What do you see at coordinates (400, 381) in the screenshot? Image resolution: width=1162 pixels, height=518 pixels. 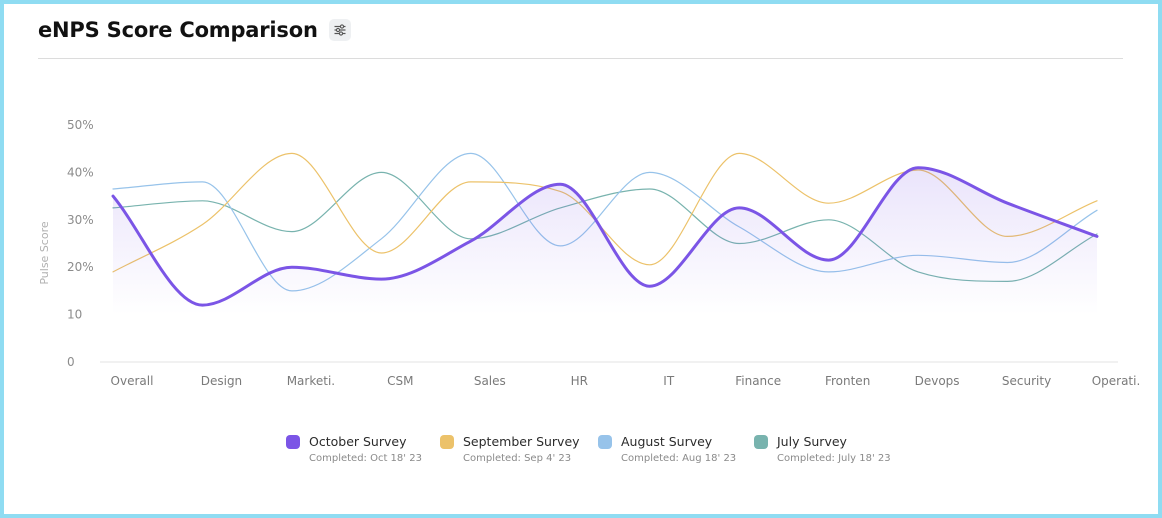 I see `x-tick-label: CSM` at bounding box center [400, 381].